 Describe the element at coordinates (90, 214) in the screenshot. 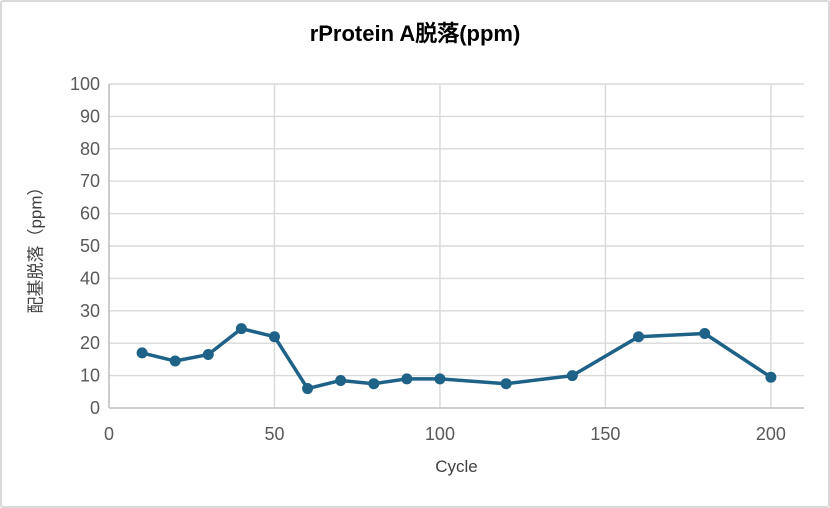

I see `y-tick-label: 60` at that location.